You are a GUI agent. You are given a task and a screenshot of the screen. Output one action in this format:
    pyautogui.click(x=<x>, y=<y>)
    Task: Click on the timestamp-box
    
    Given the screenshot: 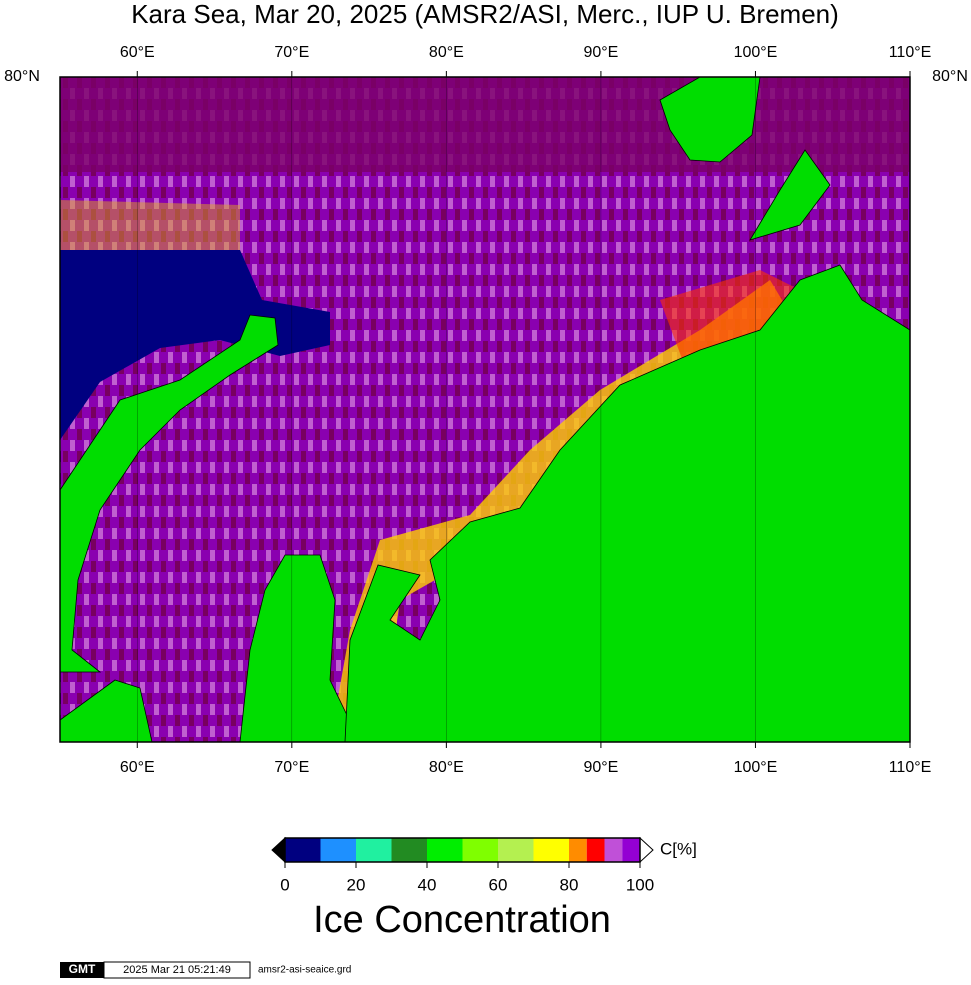 What is the action you would take?
    pyautogui.click(x=177, y=970)
    